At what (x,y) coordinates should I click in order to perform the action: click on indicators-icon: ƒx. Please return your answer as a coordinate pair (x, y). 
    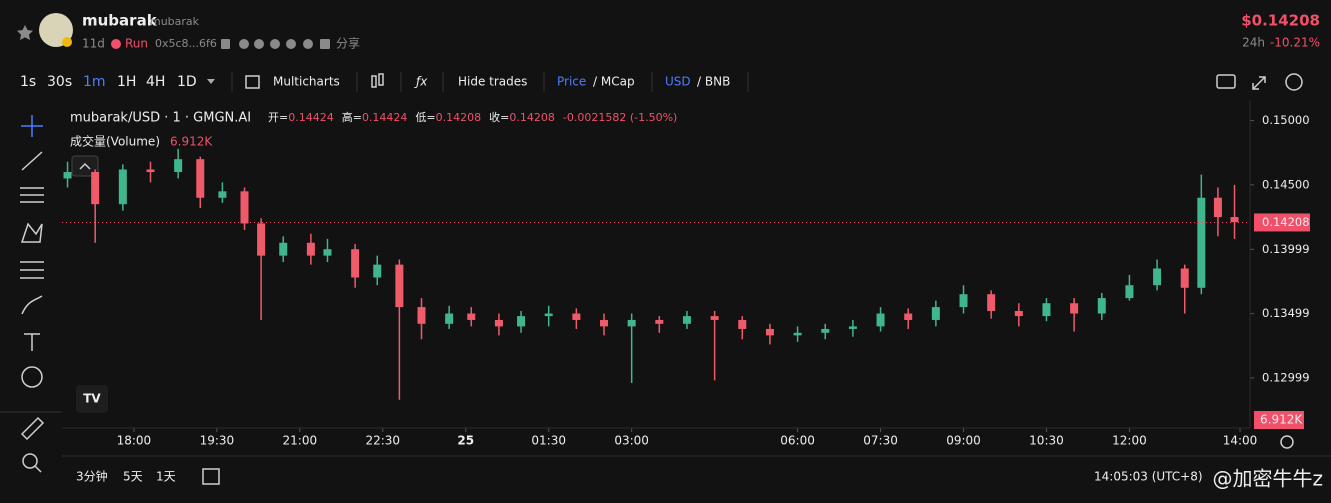
    Looking at the image, I should click on (421, 82).